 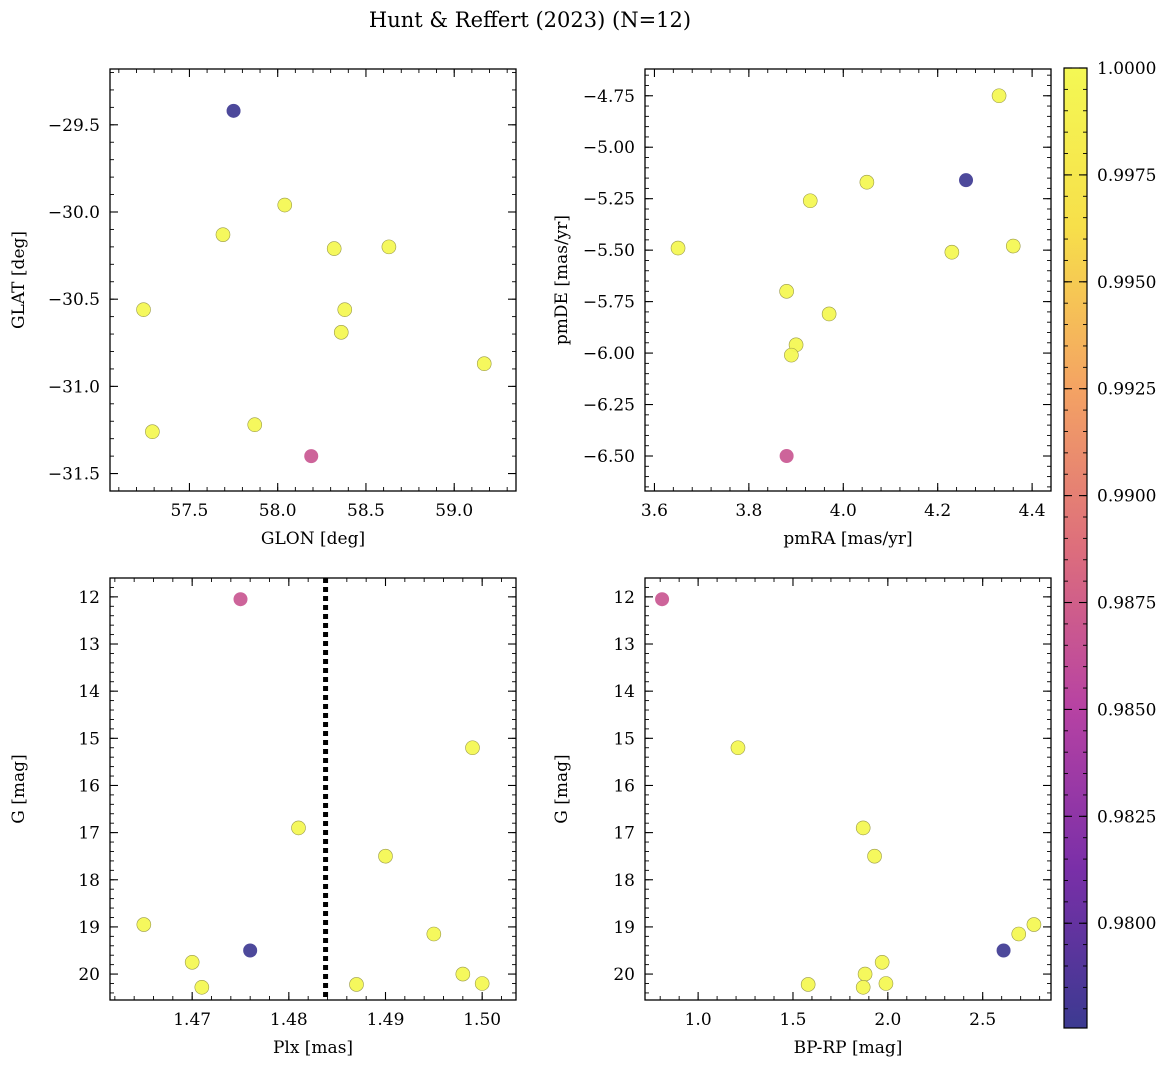 I want to click on x-tick-label: 59.0, so click(x=454, y=511).